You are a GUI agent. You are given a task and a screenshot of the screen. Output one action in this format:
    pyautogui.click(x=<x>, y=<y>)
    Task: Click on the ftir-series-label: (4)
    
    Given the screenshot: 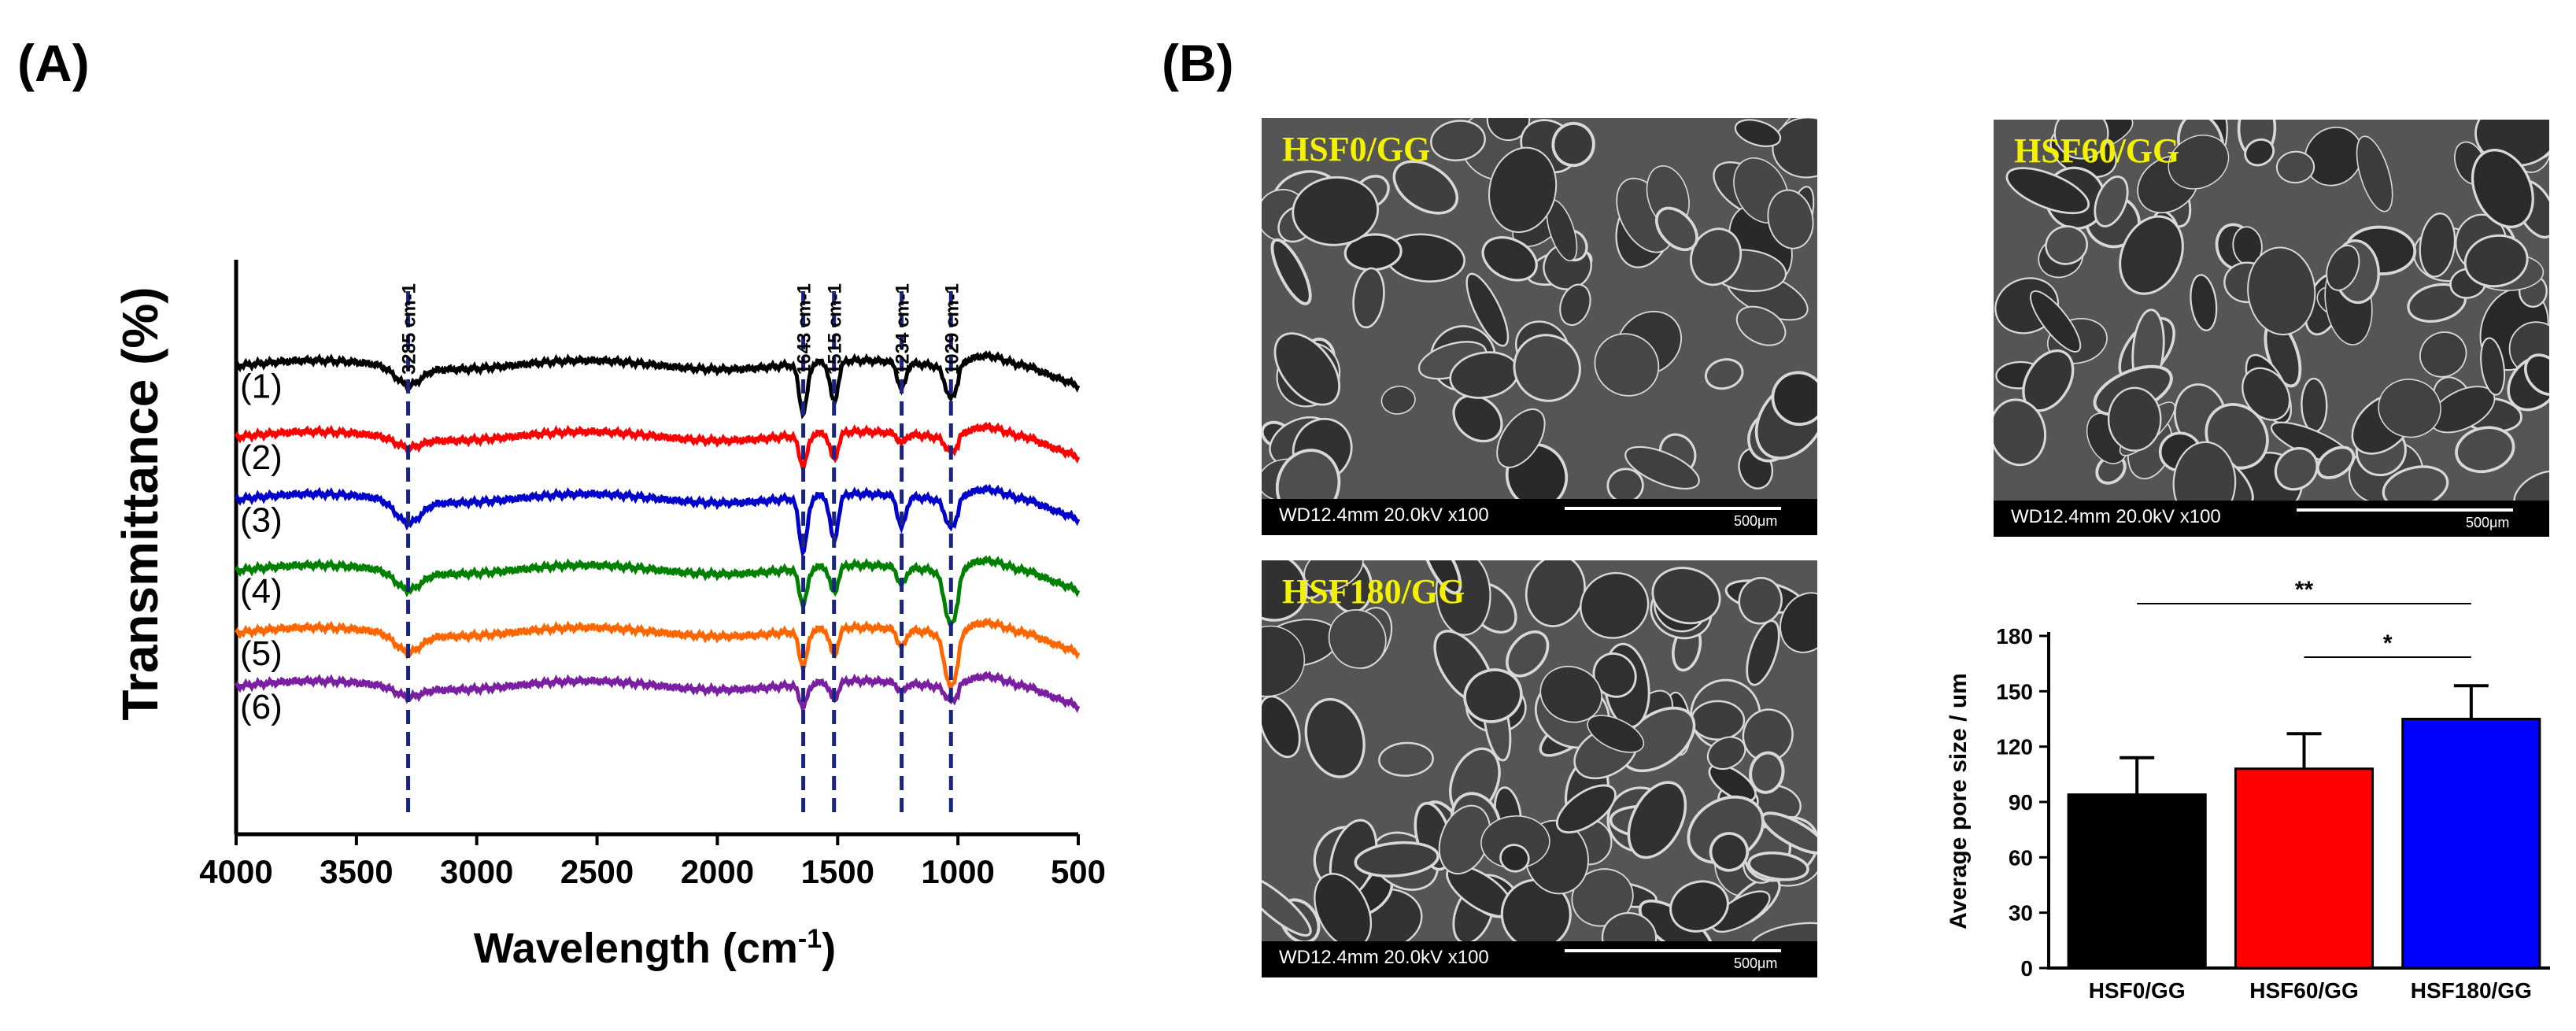 What is the action you would take?
    pyautogui.click(x=261, y=591)
    